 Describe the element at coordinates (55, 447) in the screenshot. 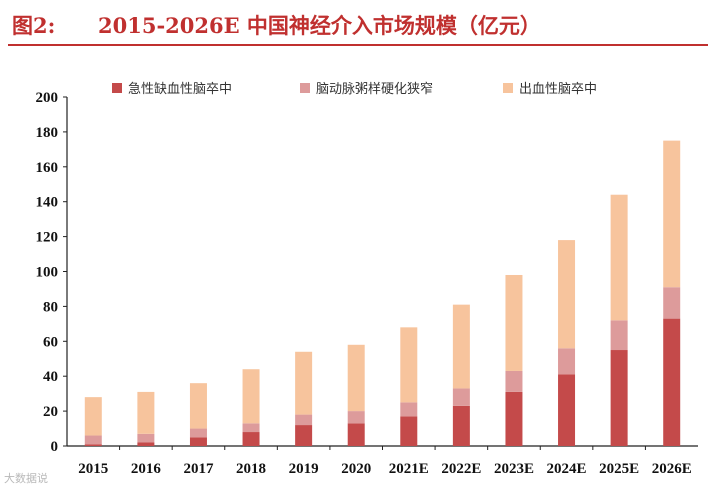

I see `y-tick-label: 0` at that location.